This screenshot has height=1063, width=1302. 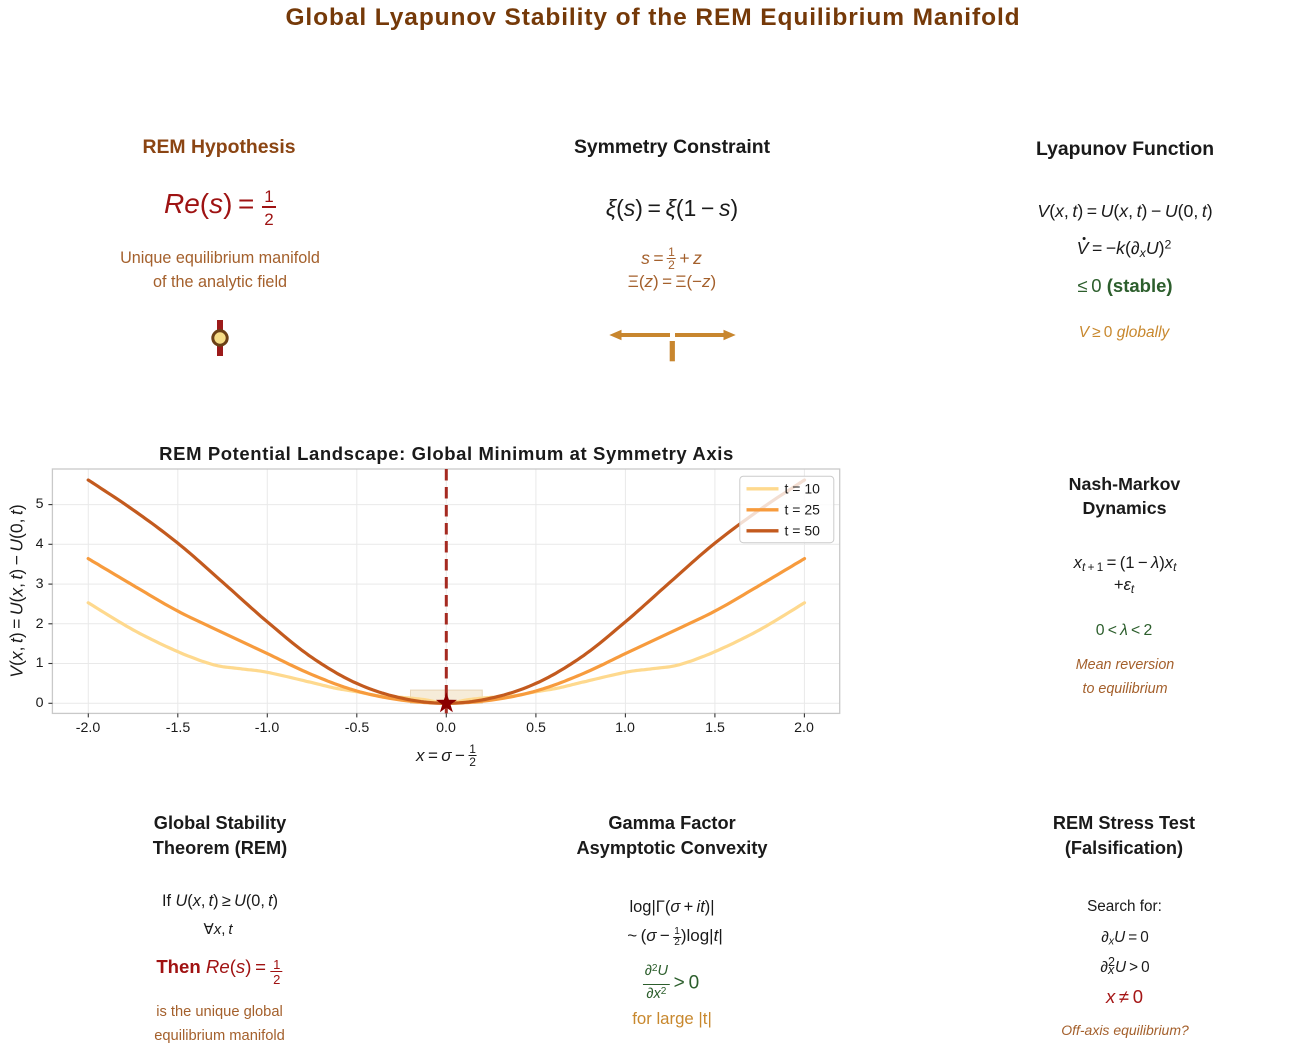 What do you see at coordinates (803, 510) in the screenshot?
I see `svg-text: t = 25` at bounding box center [803, 510].